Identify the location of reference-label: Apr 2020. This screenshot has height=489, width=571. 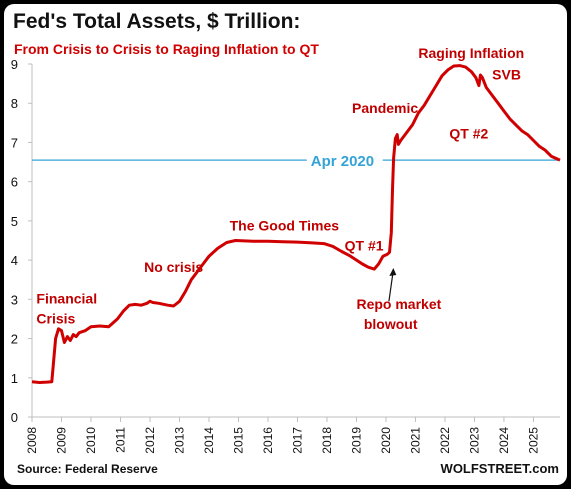
(342, 161).